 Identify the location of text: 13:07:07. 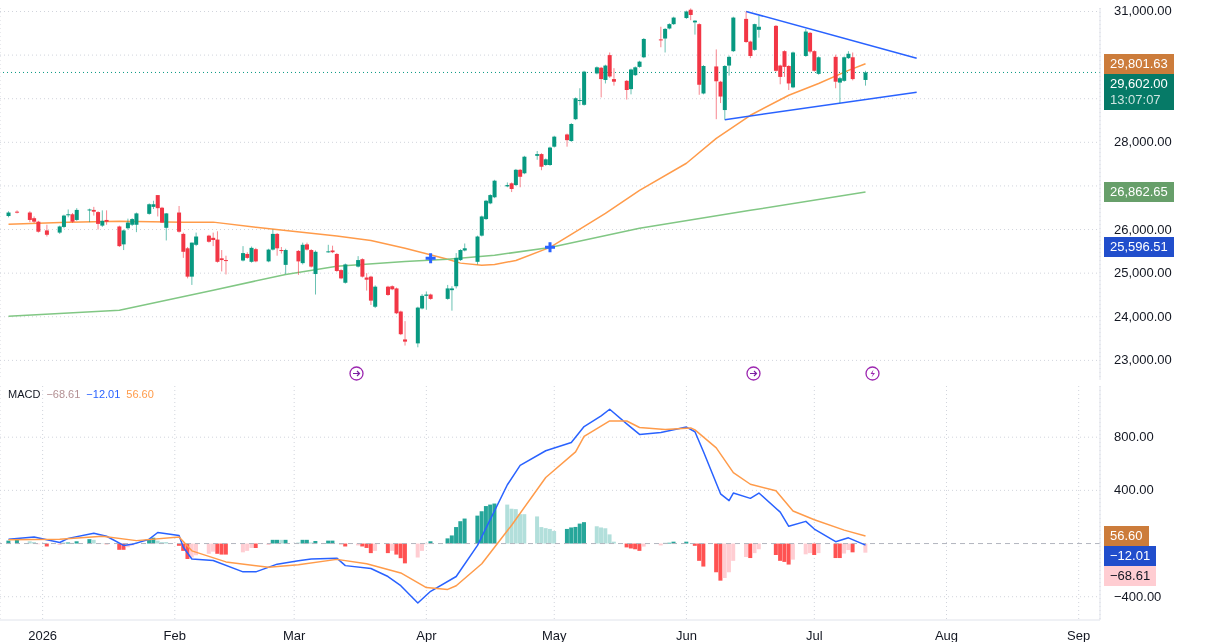
(1136, 99).